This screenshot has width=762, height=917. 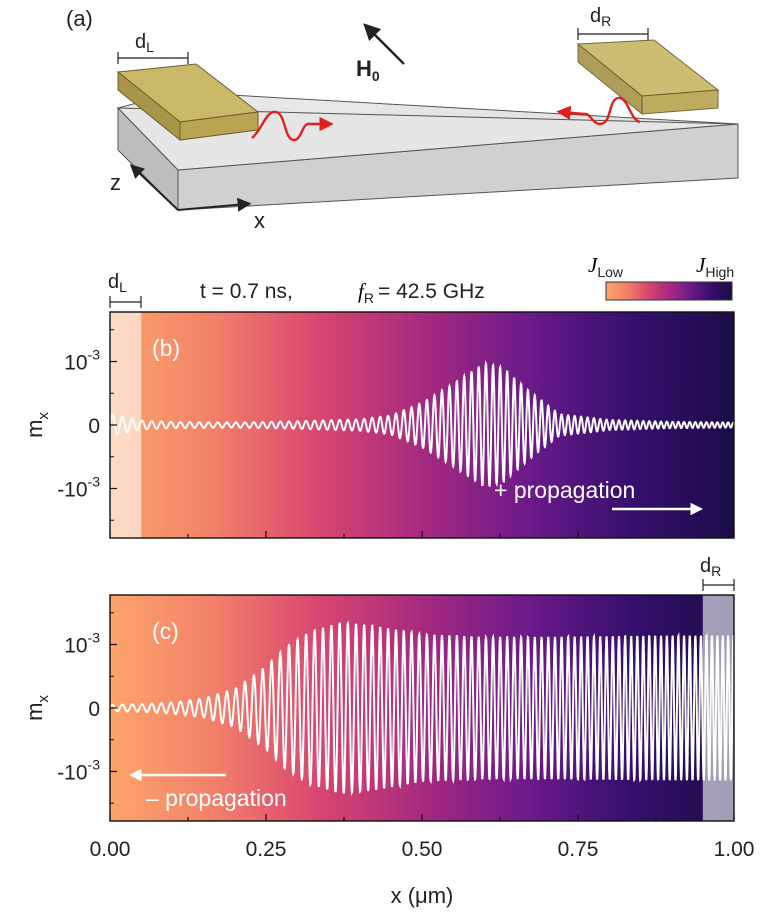 What do you see at coordinates (734, 849) in the screenshot?
I see `x-tick-label: 1.00` at bounding box center [734, 849].